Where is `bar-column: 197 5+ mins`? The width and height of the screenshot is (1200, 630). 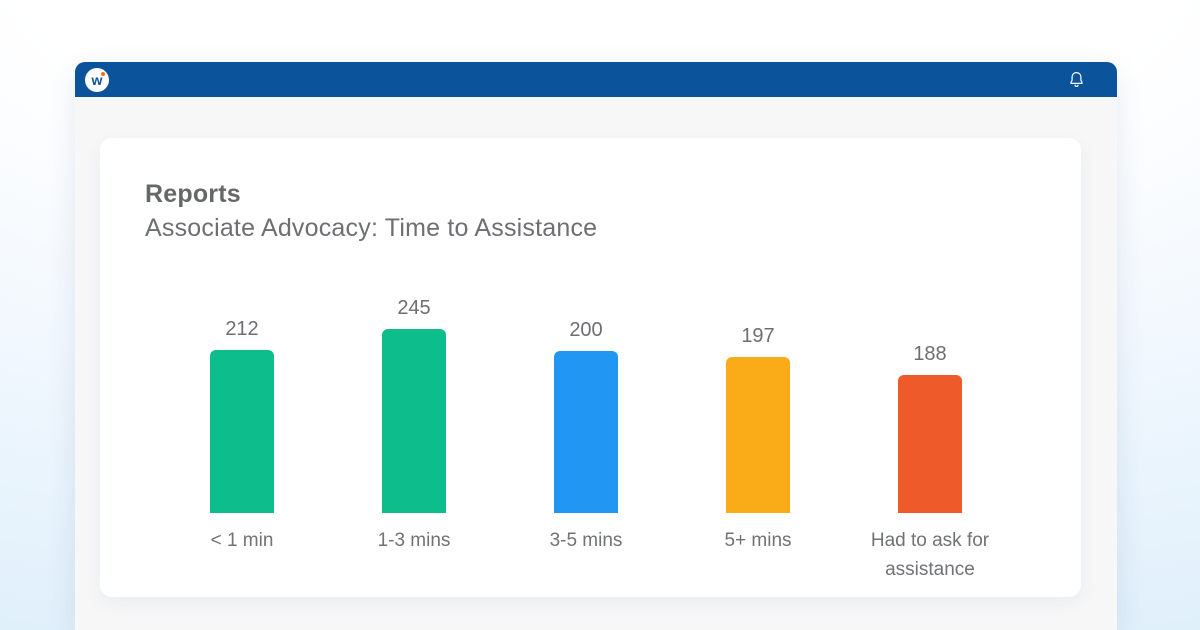 bar-column: 197 5+ mins is located at coordinates (758, 436).